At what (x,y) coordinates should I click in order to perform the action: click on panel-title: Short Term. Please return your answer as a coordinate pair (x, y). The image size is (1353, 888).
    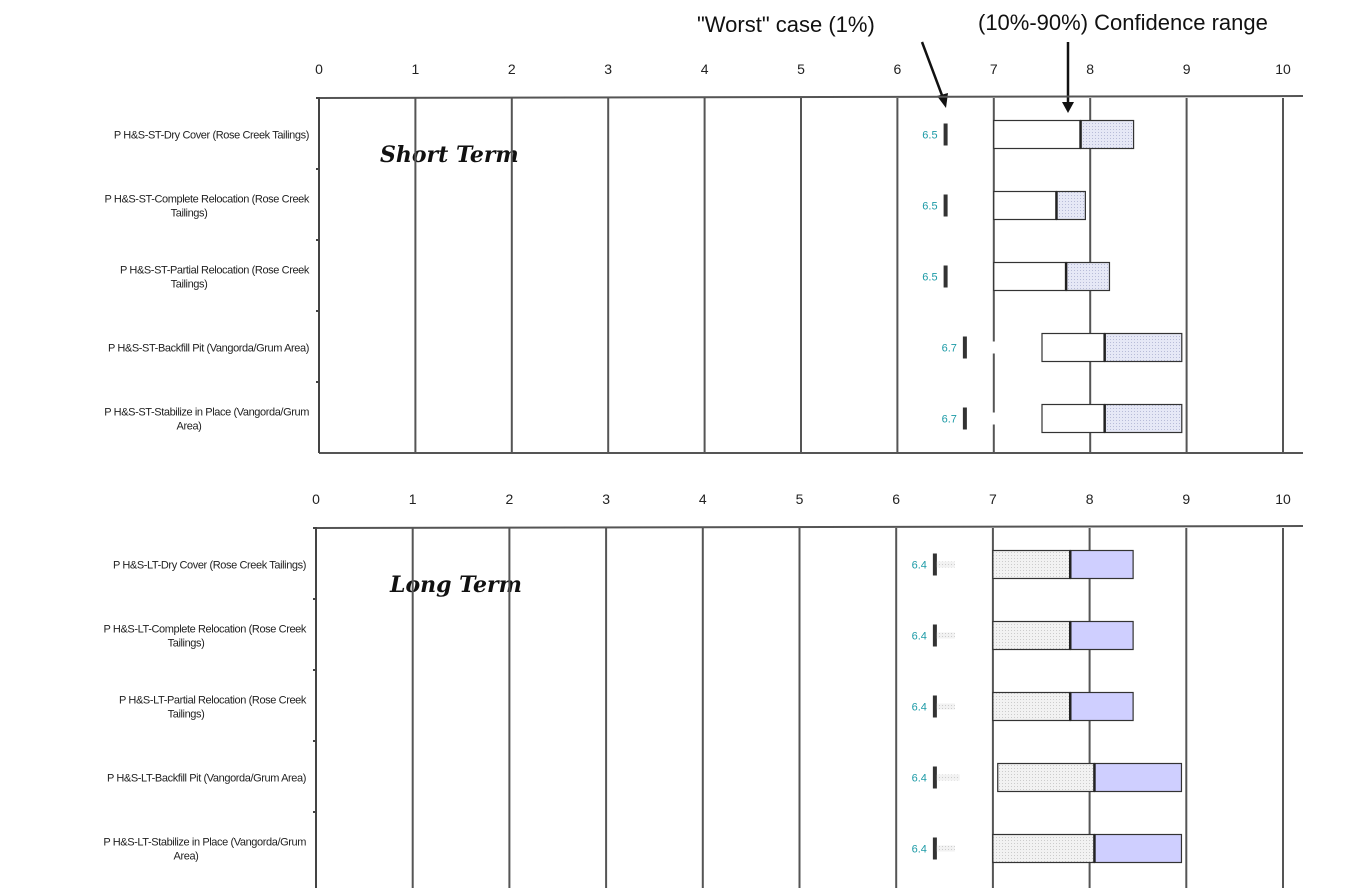
    Looking at the image, I should click on (449, 155).